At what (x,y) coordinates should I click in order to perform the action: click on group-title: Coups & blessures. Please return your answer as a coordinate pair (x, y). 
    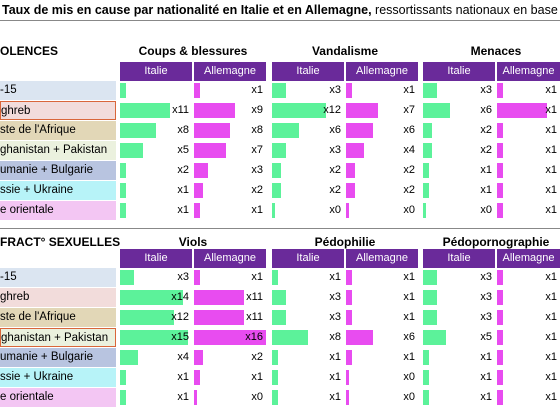
    Looking at the image, I should click on (193, 51).